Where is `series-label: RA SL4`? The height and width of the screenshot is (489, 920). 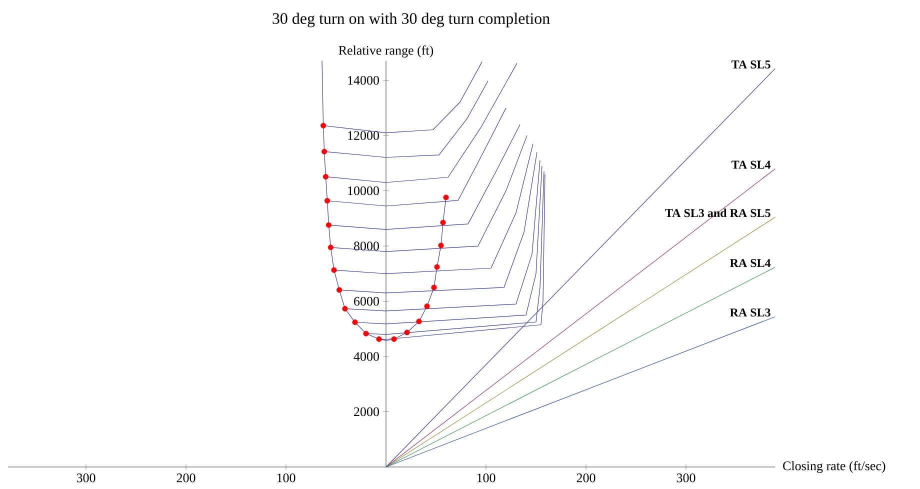 series-label: RA SL4 is located at coordinates (750, 263).